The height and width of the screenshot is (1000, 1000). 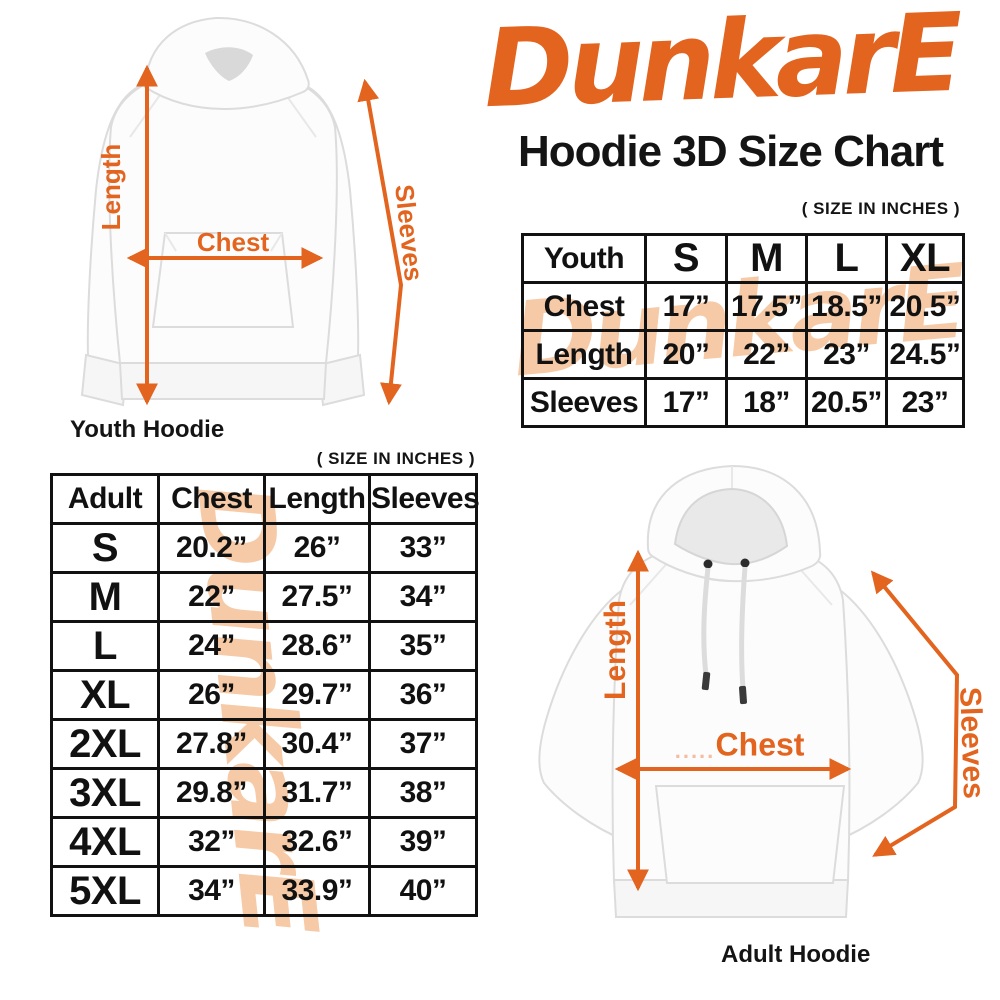 What do you see at coordinates (915, 713) in the screenshot?
I see `adult-sleeves-arrow` at bounding box center [915, 713].